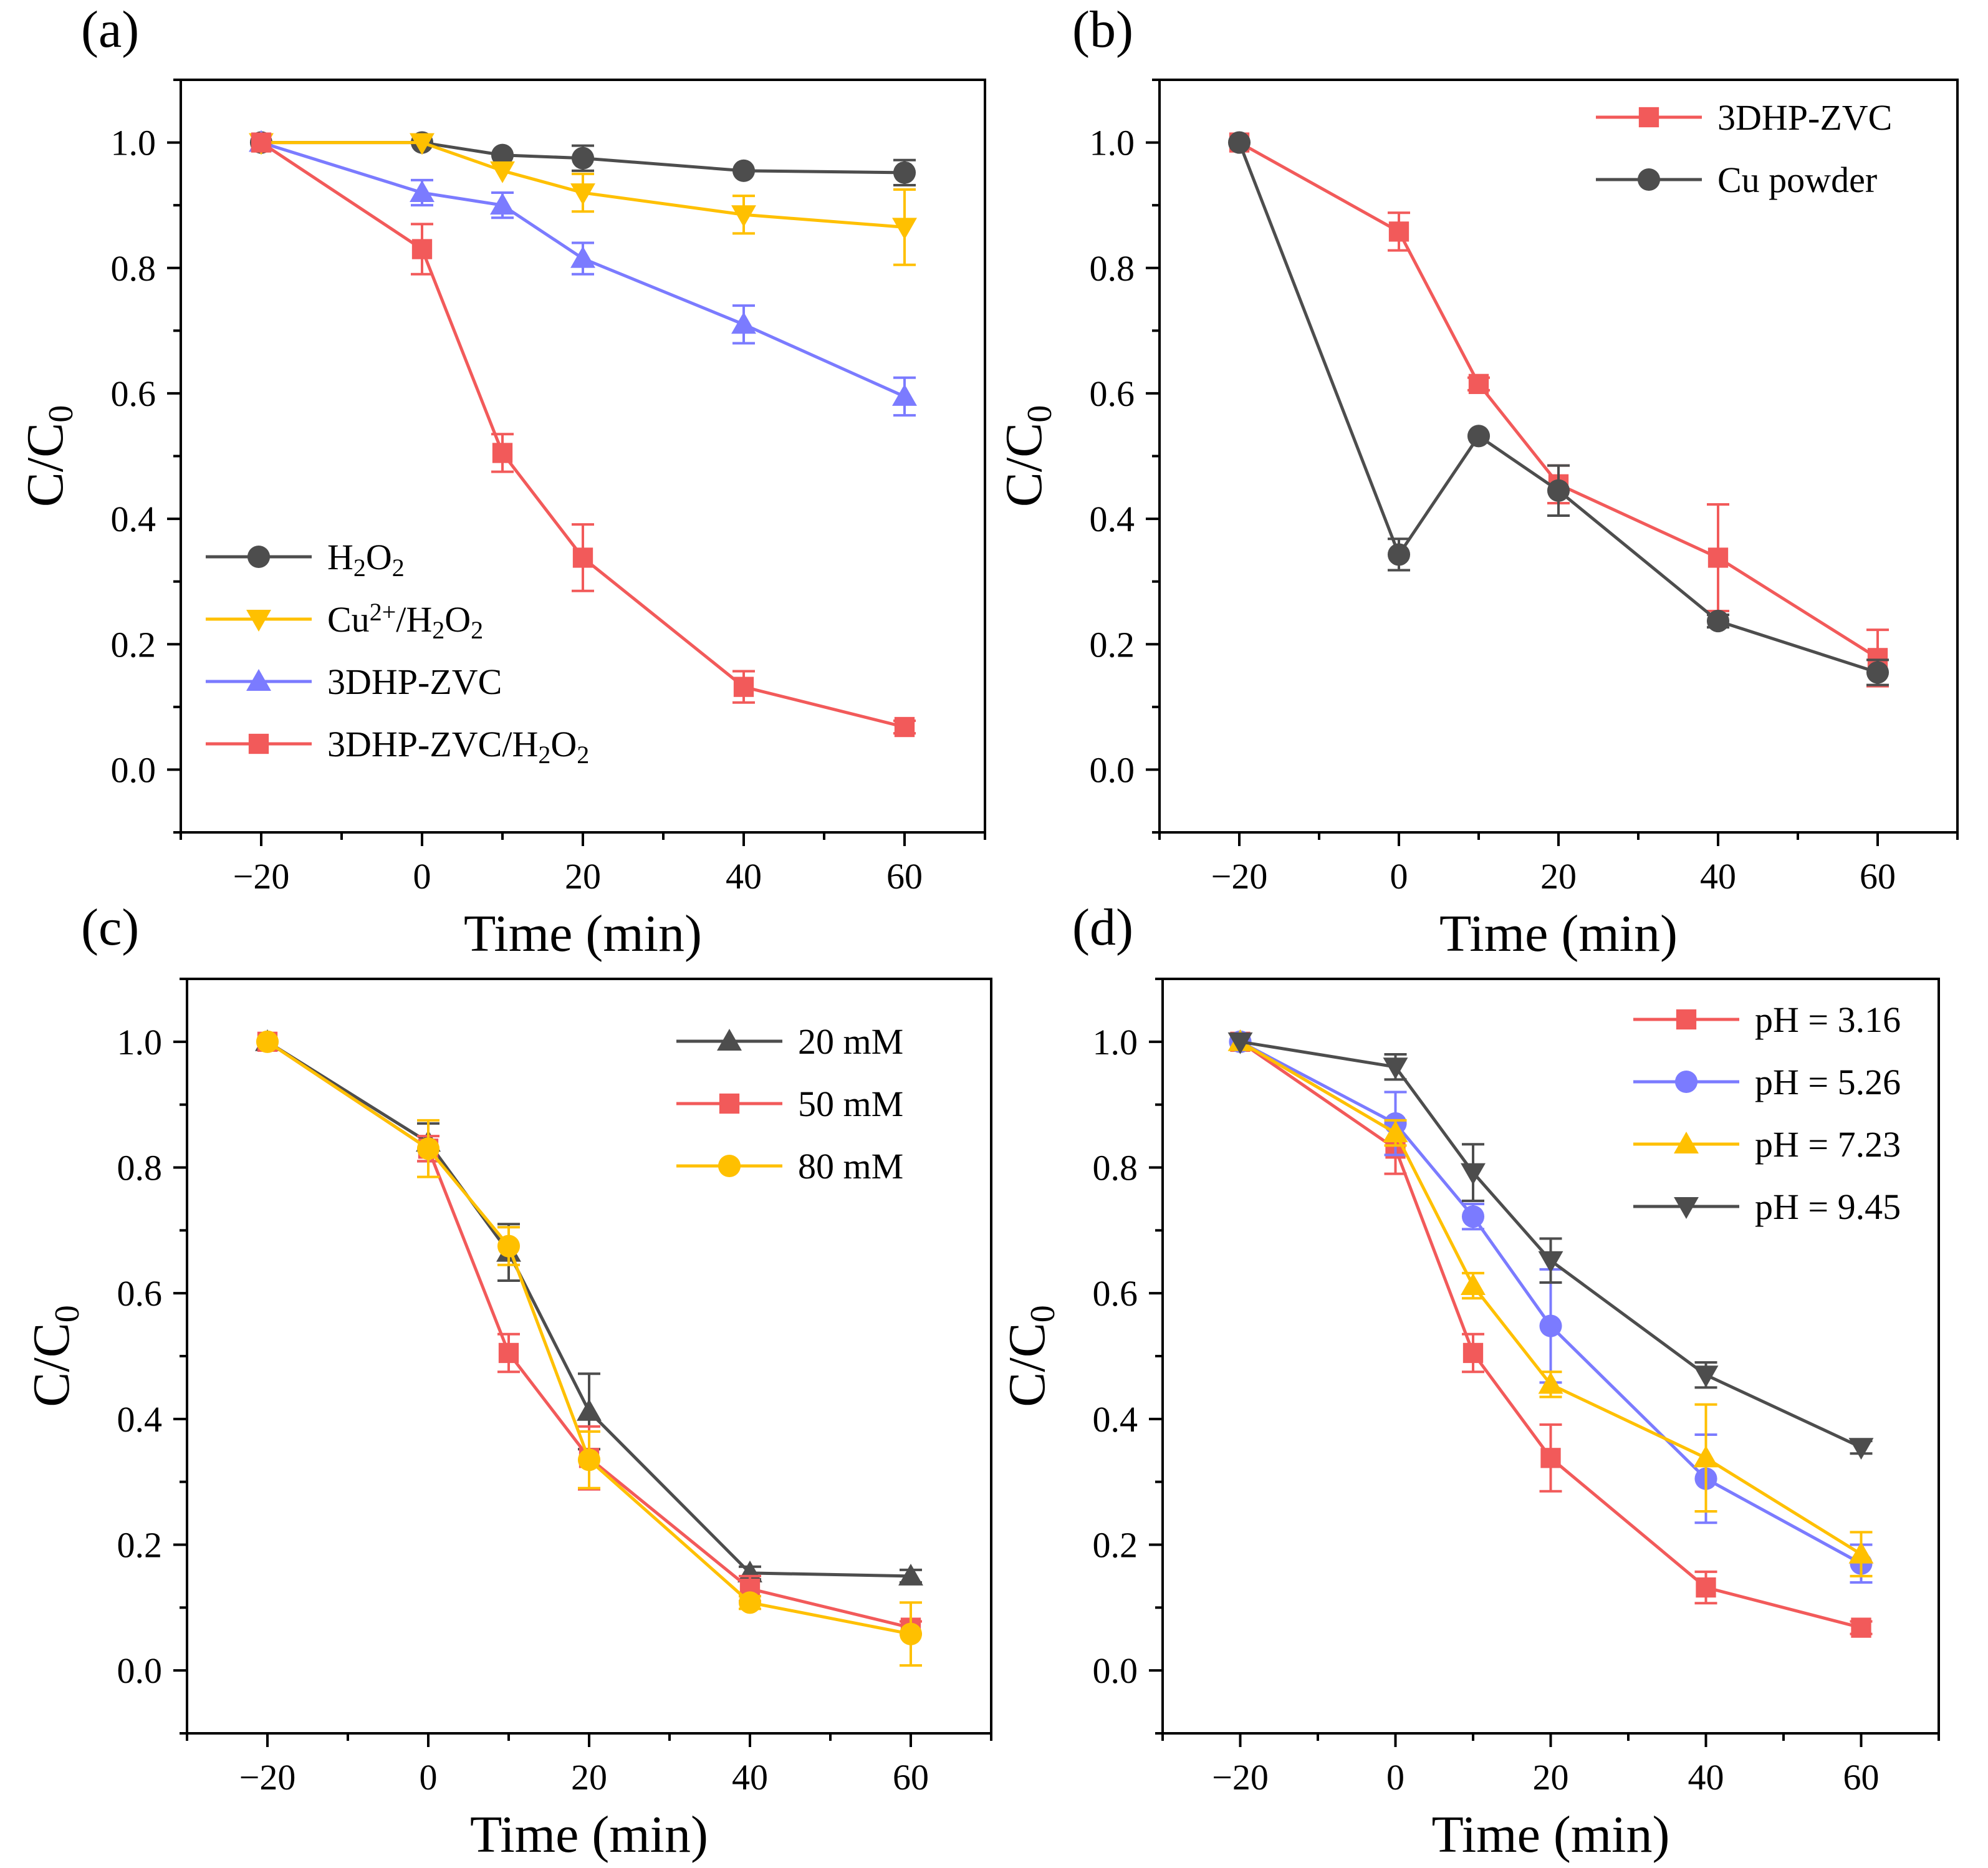 The width and height of the screenshot is (1988, 1868). What do you see at coordinates (1797, 180) in the screenshot?
I see `legend-label: Cu powder` at bounding box center [1797, 180].